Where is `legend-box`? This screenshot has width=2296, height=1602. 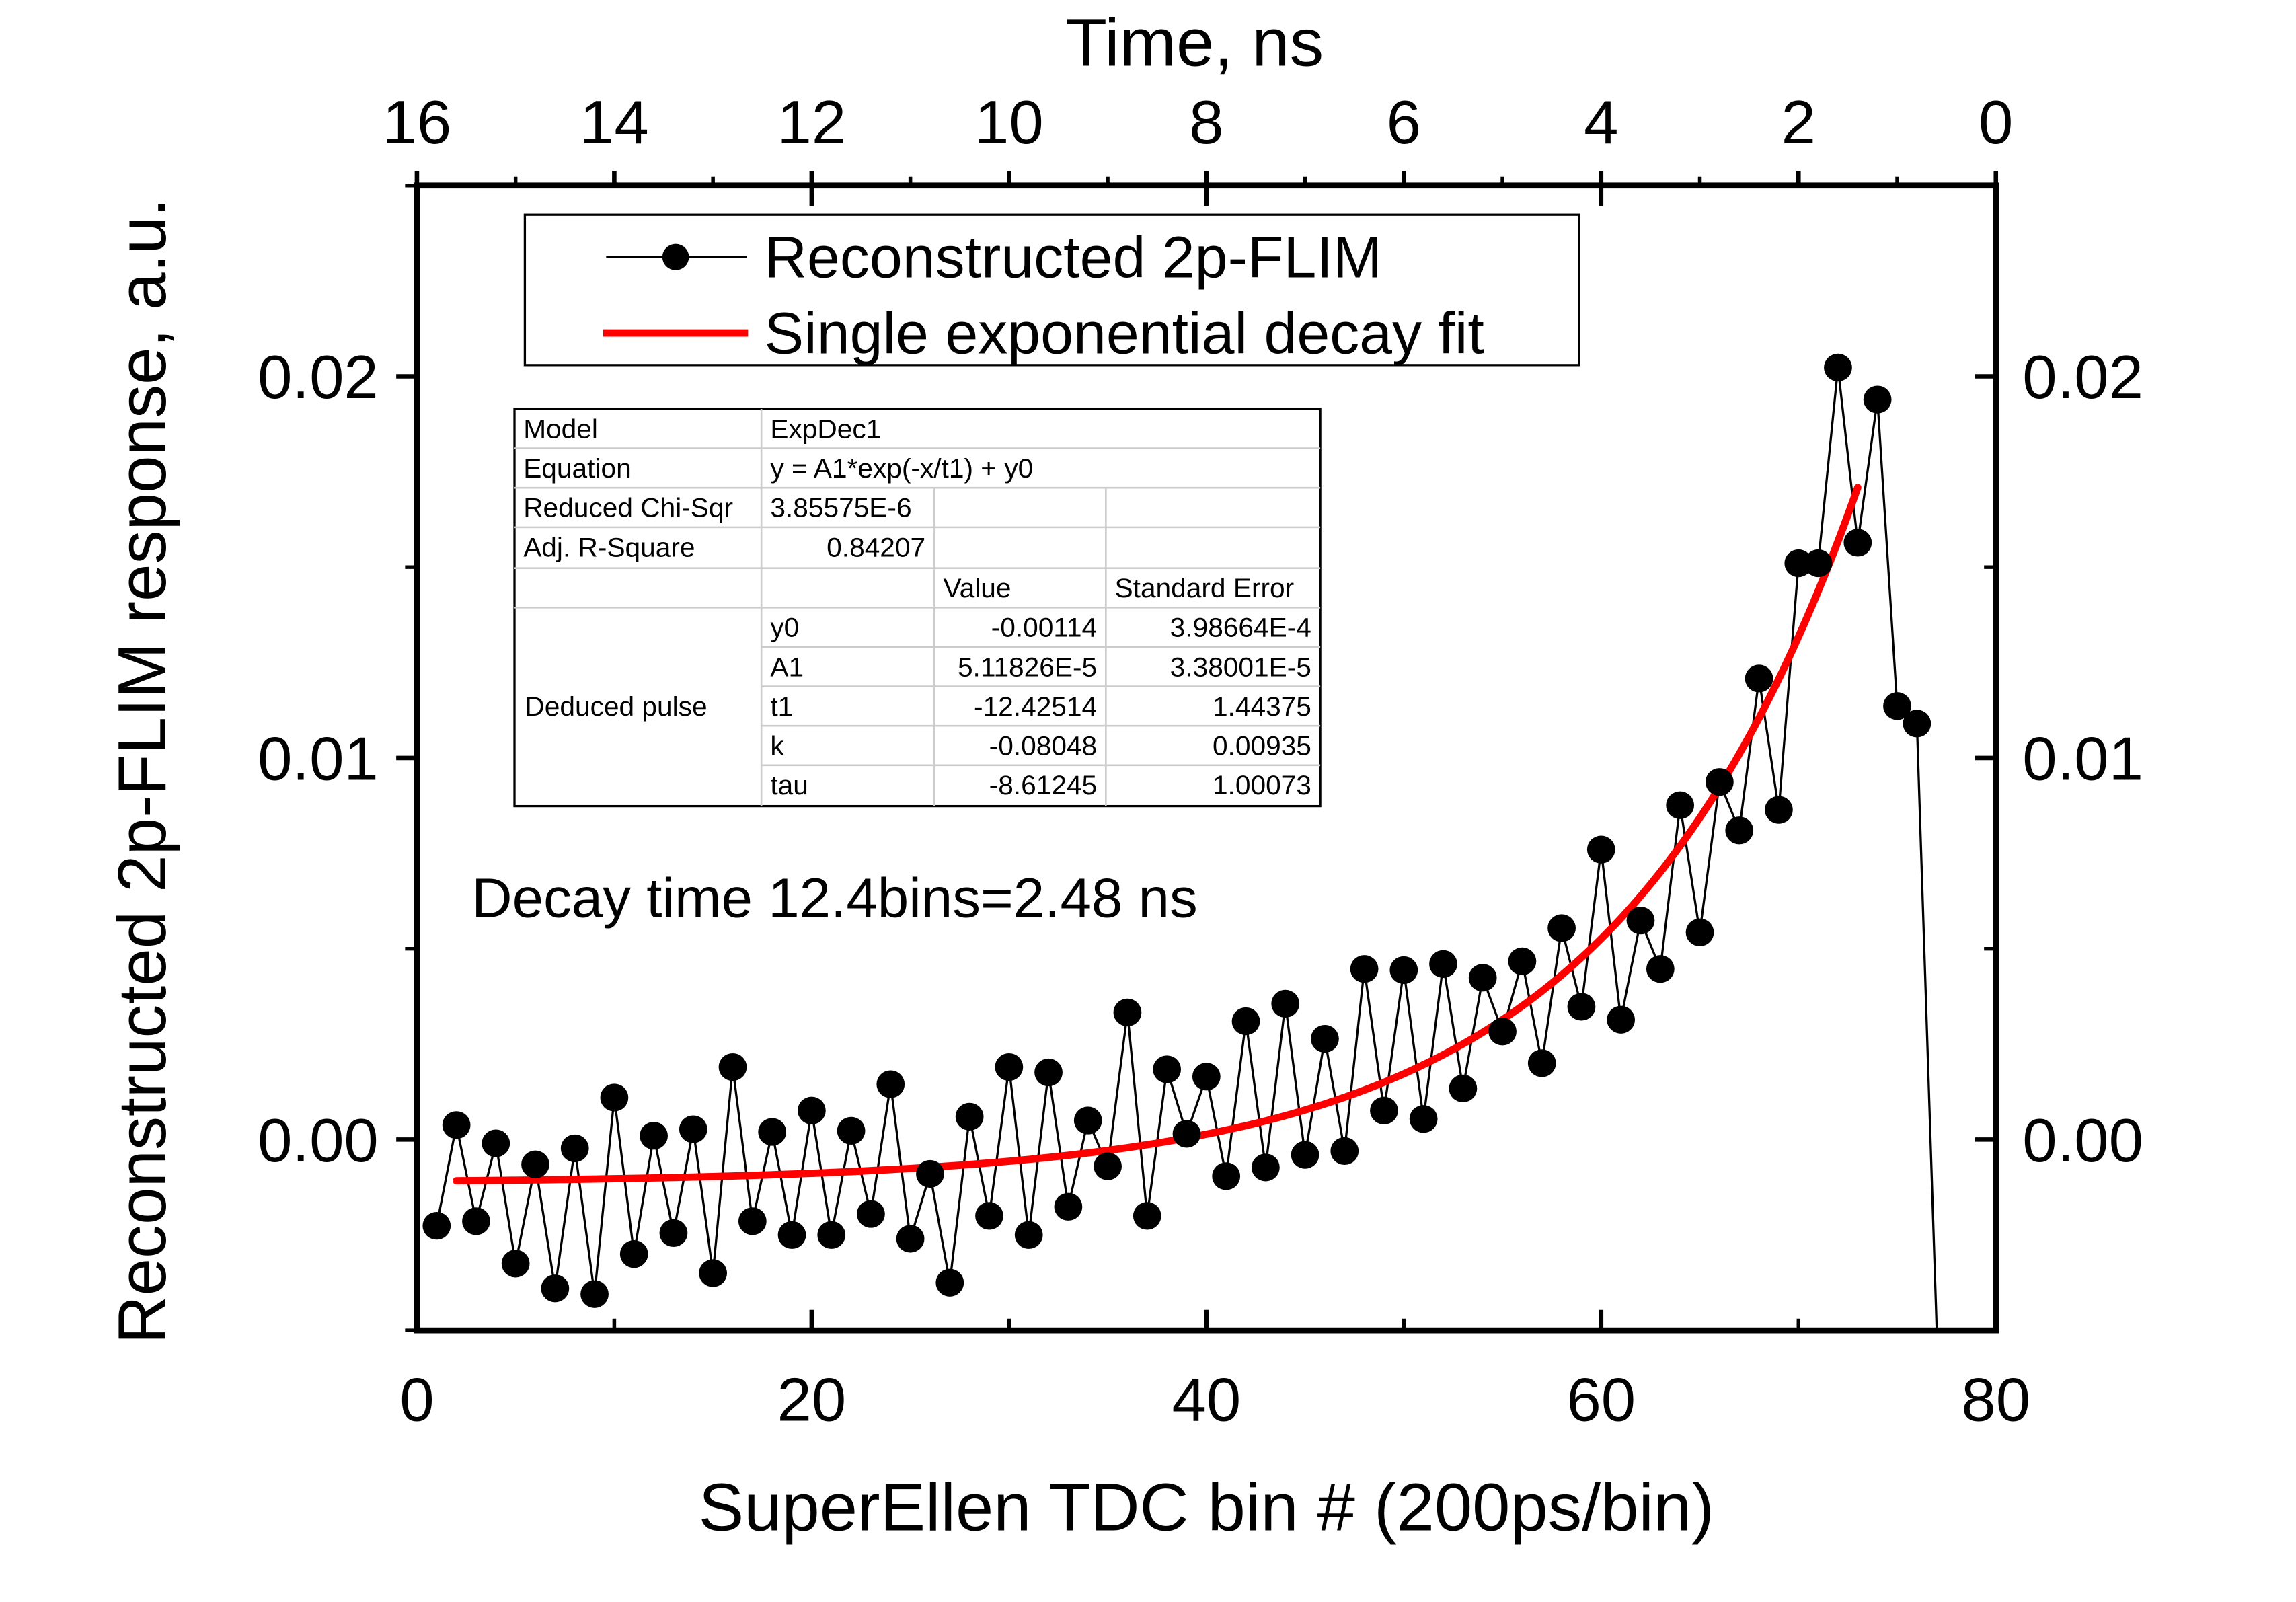 legend-box is located at coordinates (1051, 290).